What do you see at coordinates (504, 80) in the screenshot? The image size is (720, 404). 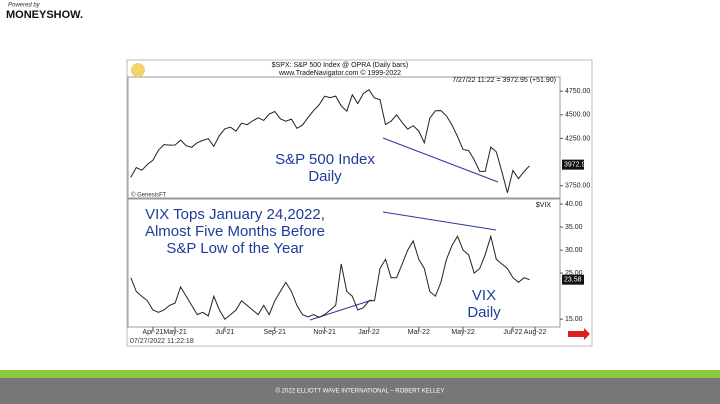 I see `quote: 7/27/22 11:22 = 3972.95 (+51.90)` at bounding box center [504, 80].